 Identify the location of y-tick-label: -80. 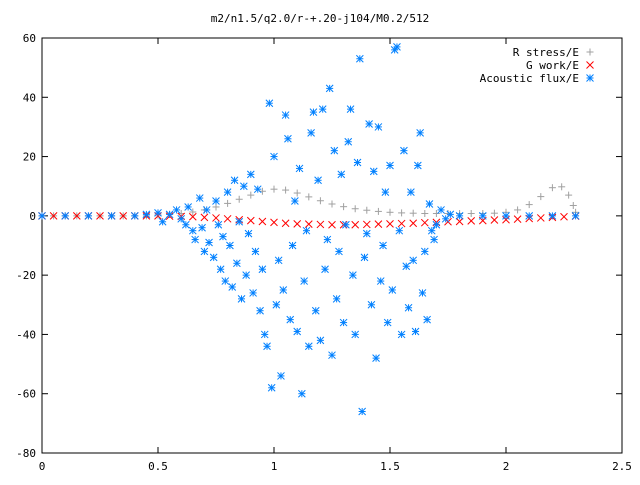
(26, 453).